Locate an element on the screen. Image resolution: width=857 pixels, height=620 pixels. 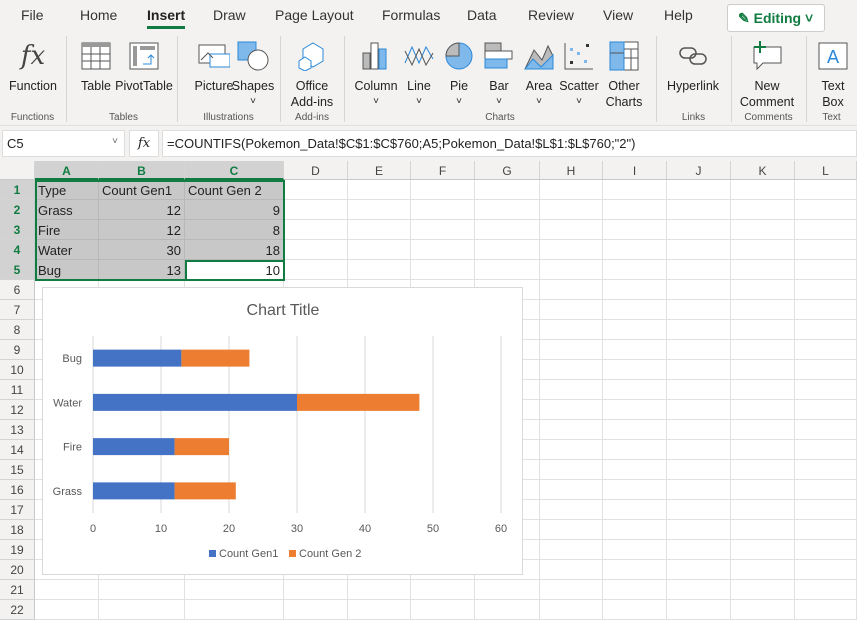
row-header: 7 is located at coordinates (17, 310).